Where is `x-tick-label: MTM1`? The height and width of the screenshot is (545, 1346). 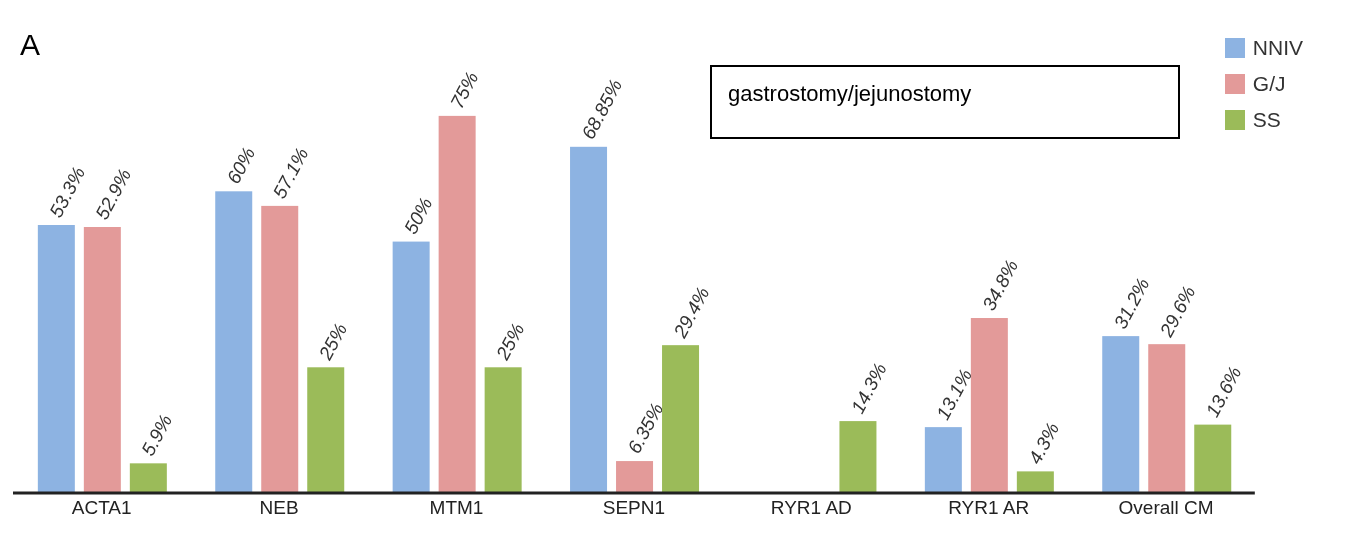
x-tick-label: MTM1 is located at coordinates (456, 508).